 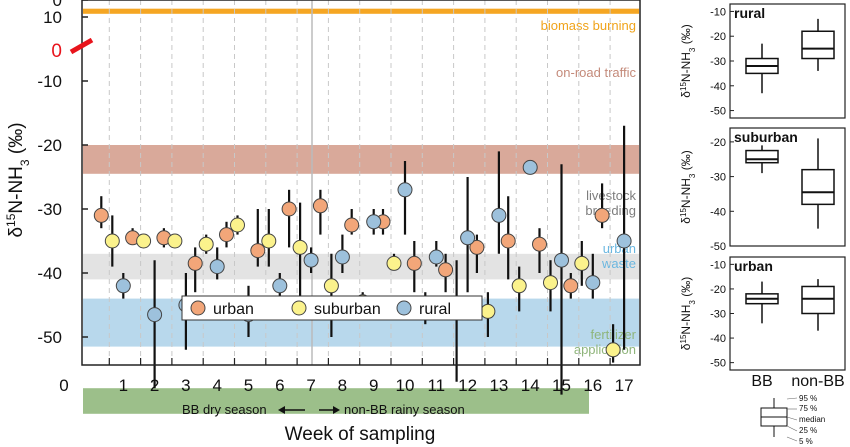 What do you see at coordinates (49, 81) in the screenshot?
I see `y-tick-label: -10` at bounding box center [49, 81].